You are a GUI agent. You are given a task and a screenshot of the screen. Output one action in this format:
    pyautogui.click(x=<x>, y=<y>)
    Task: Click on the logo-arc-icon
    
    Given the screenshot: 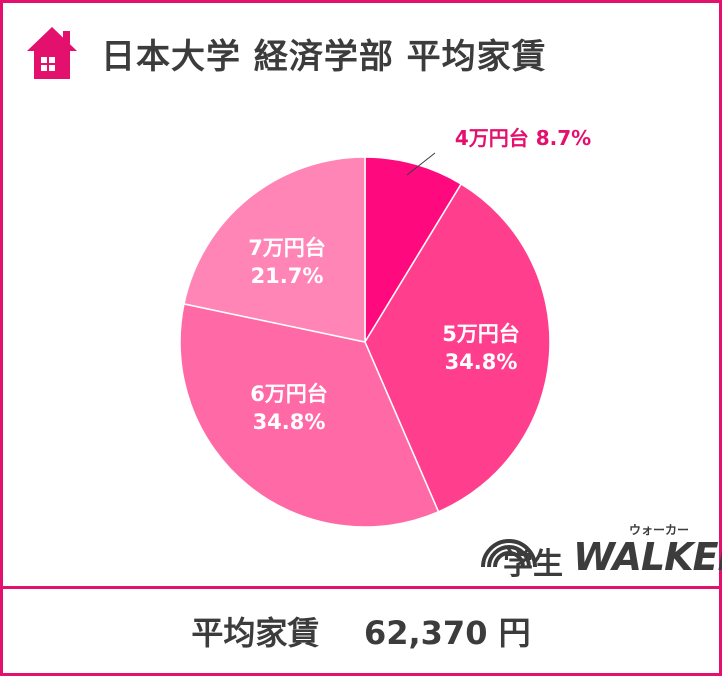 What is the action you would take?
    pyautogui.click(x=509, y=553)
    